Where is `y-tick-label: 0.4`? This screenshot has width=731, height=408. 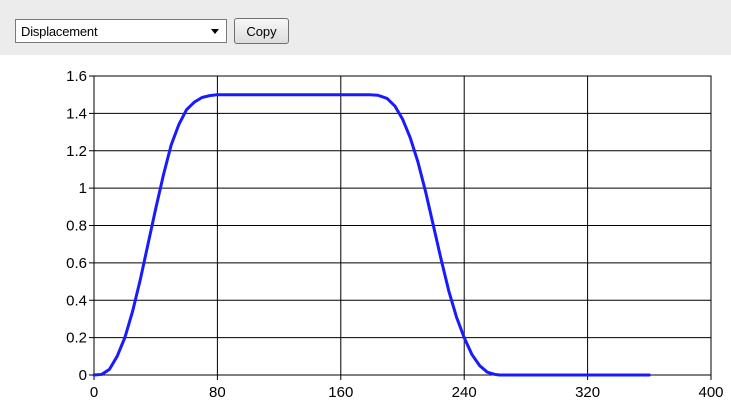 y-tick-label: 0.4 is located at coordinates (76, 300).